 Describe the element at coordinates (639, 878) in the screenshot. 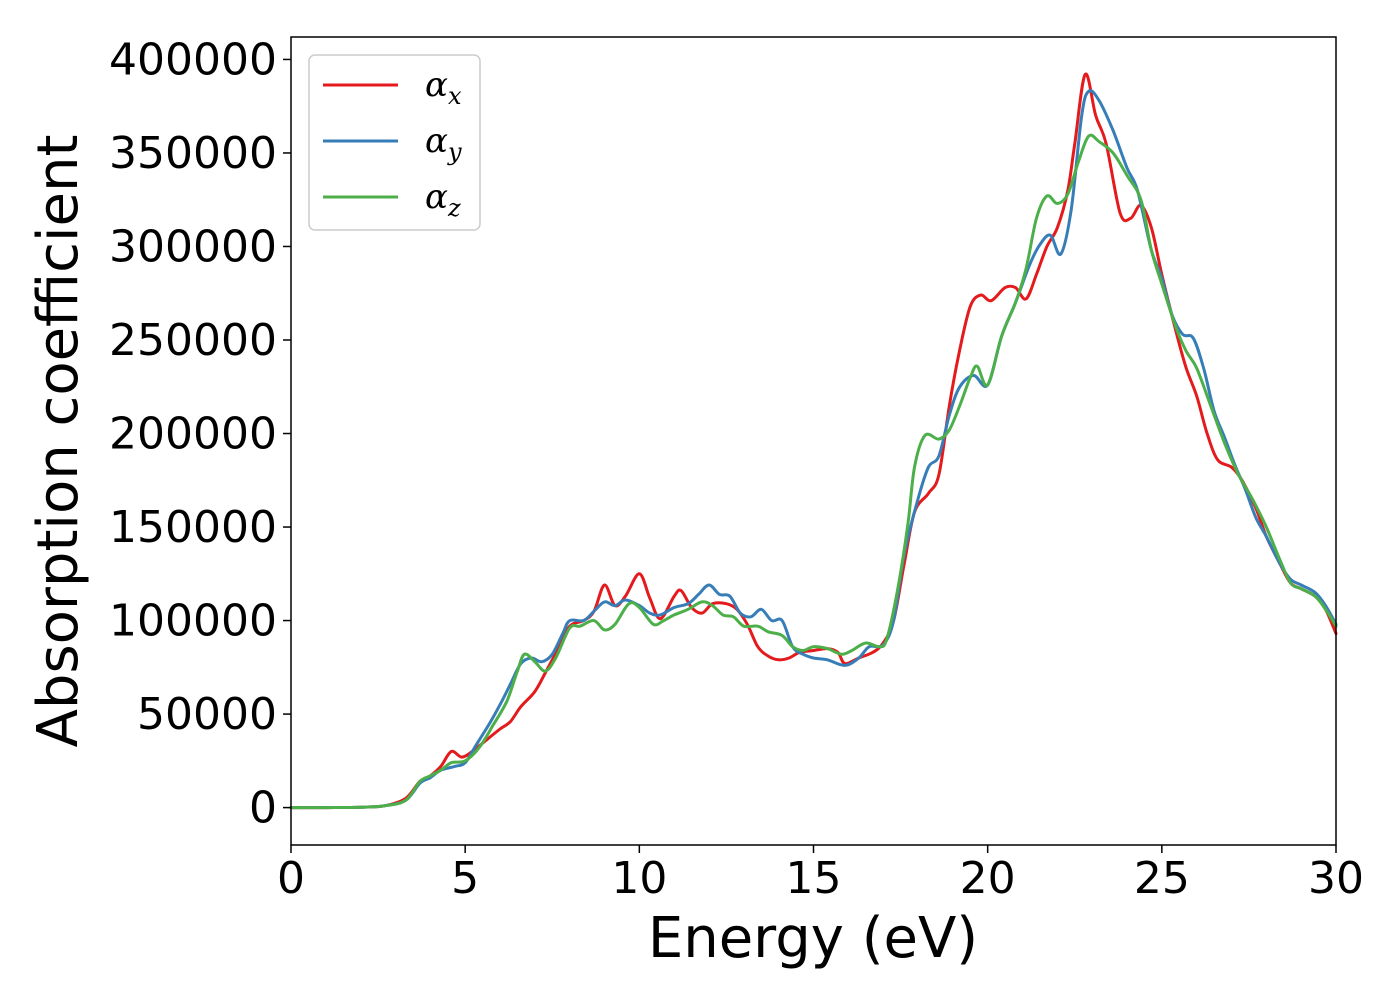

I see `x-tick-label: 10` at that location.